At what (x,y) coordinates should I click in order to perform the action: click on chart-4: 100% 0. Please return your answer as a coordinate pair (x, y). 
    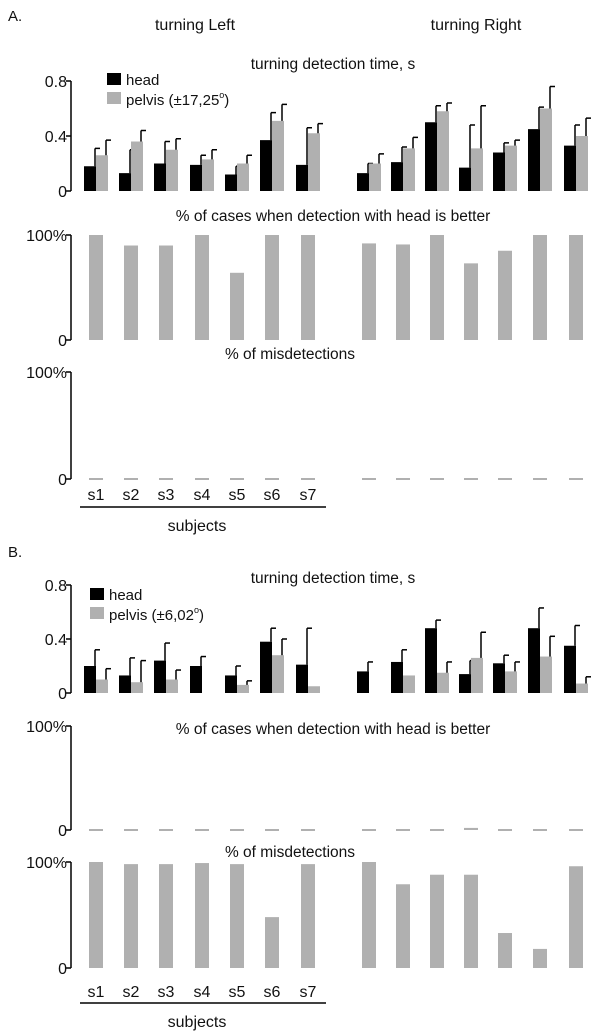
    Looking at the image, I should click on (304, 779).